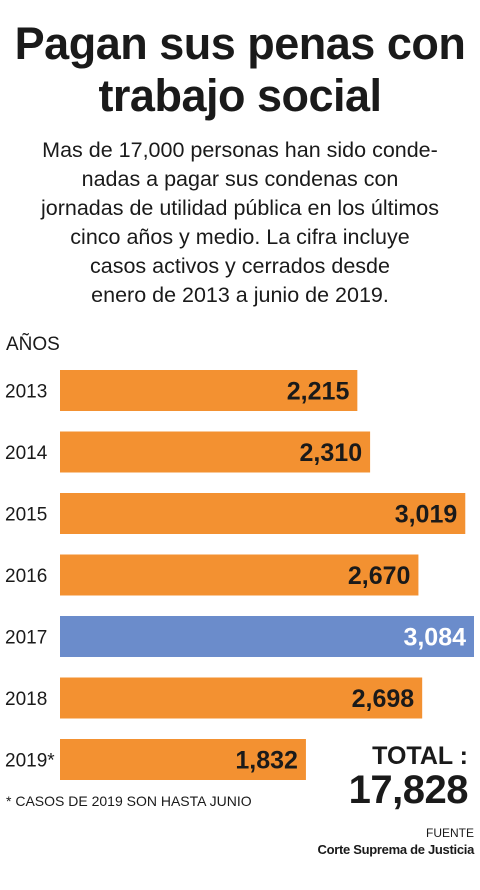 This screenshot has width=480, height=890. What do you see at coordinates (426, 515) in the screenshot?
I see `data-label: 3,019` at bounding box center [426, 515].